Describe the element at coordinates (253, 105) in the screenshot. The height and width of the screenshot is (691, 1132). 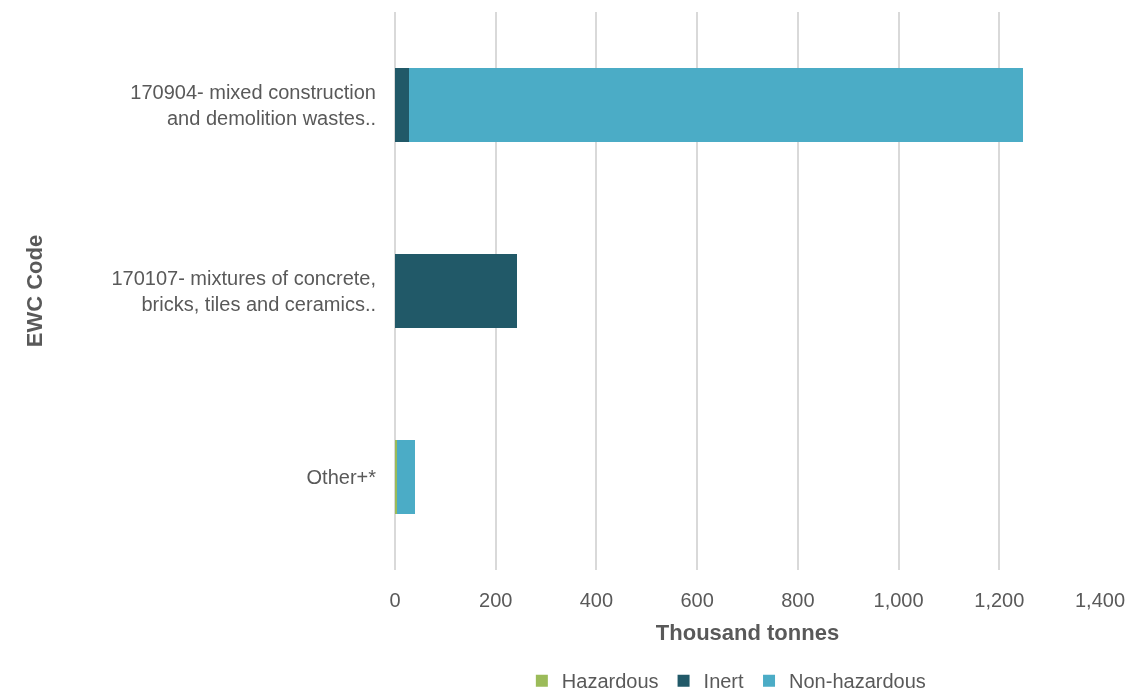
I see `y-tick-label: 170904- mixed construction and demolition wastes..` at that location.